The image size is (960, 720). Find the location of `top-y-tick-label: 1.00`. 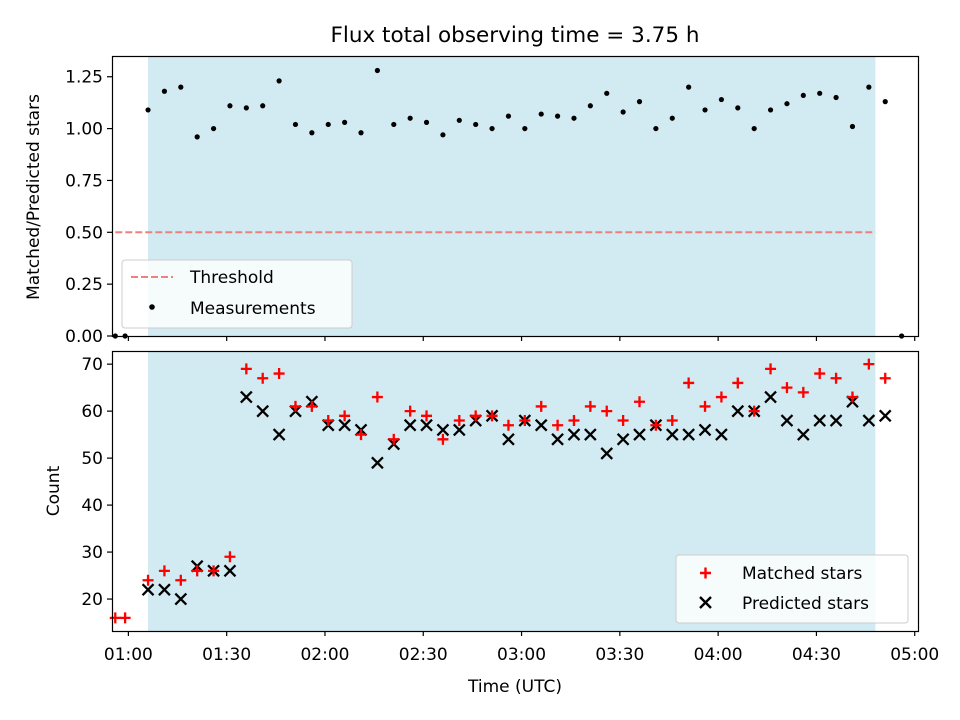

top-y-tick-label: 1.00 is located at coordinates (84, 130).